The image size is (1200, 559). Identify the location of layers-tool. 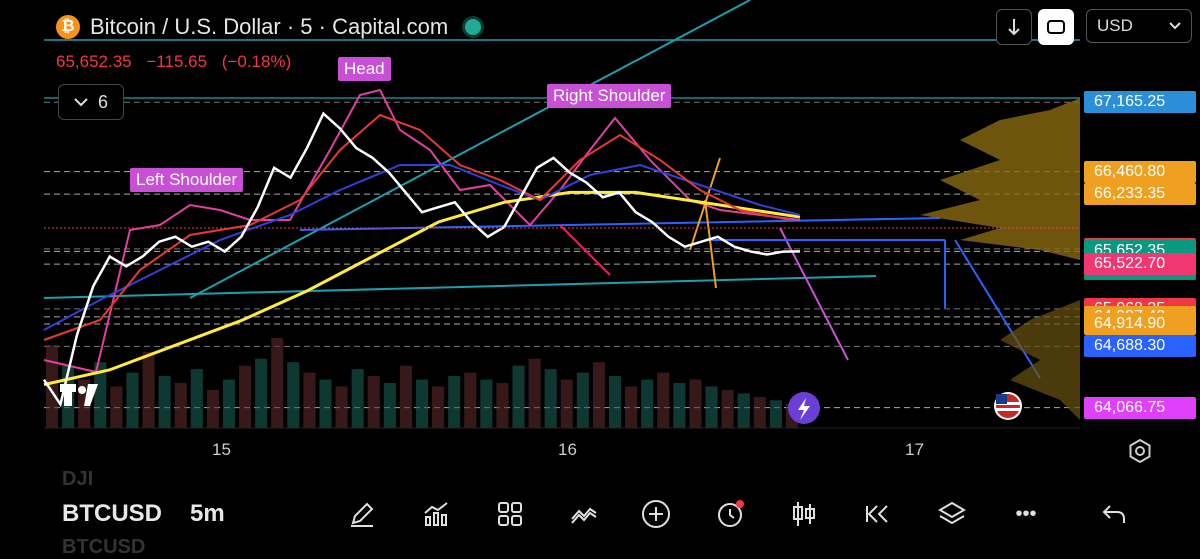
(952, 514).